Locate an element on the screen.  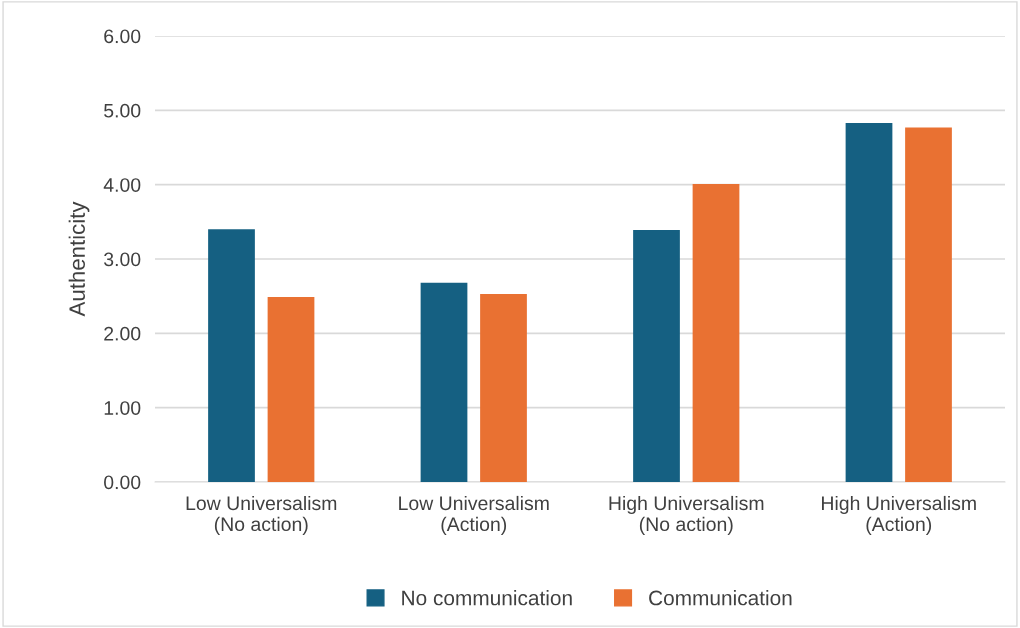
x-tick-label: High Universalism (No action) is located at coordinates (686, 515).